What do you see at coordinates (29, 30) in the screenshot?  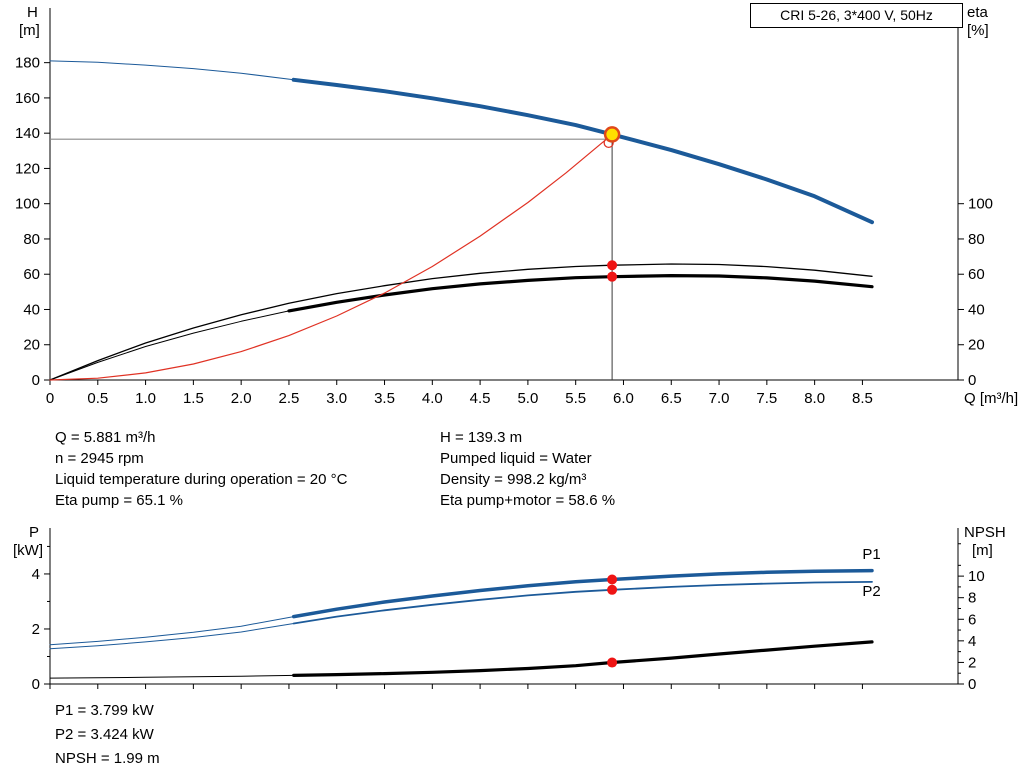 I see `h-axis-unit: [m]` at bounding box center [29, 30].